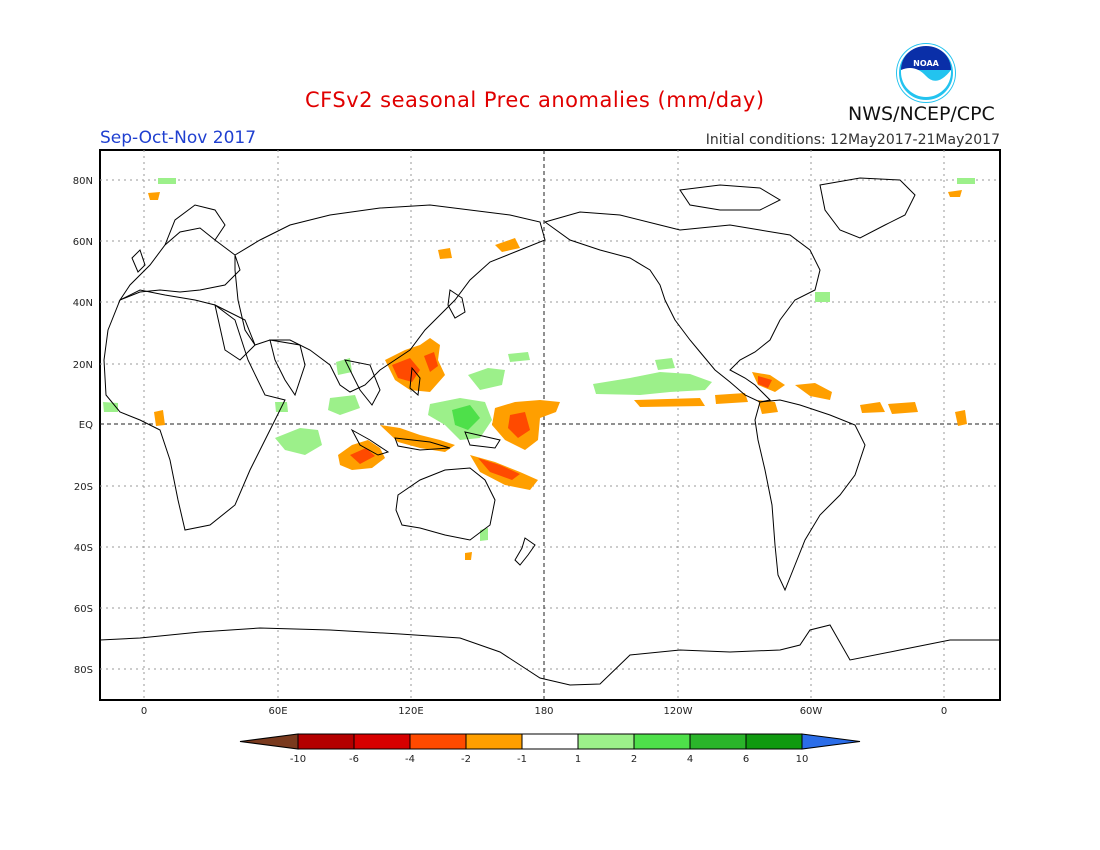 The height and width of the screenshot is (850, 1100). I want to click on noaa-logo-icon: NOAA, so click(926, 73).